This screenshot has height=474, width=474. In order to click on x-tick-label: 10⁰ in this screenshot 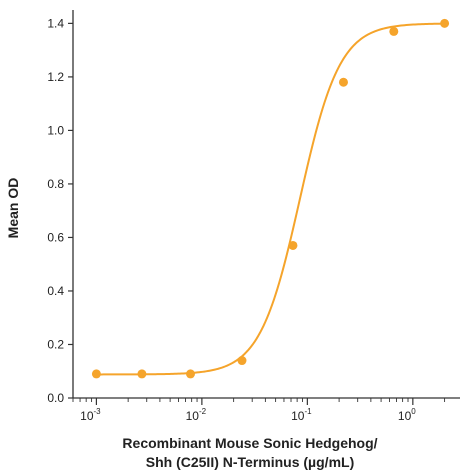, I will do `click(407, 415)`.